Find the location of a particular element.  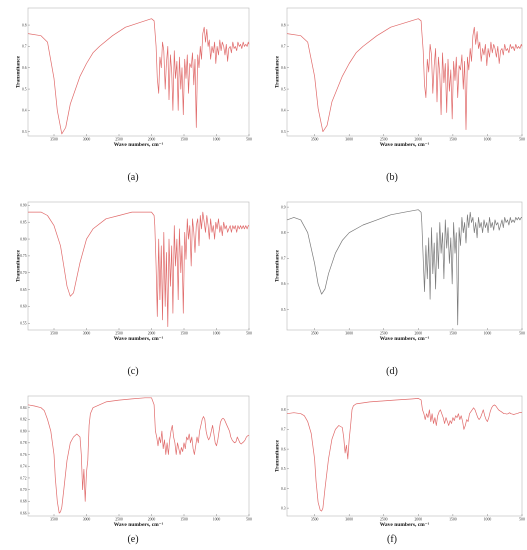

y-tick-label: 0.85 is located at coordinates (23, 223).